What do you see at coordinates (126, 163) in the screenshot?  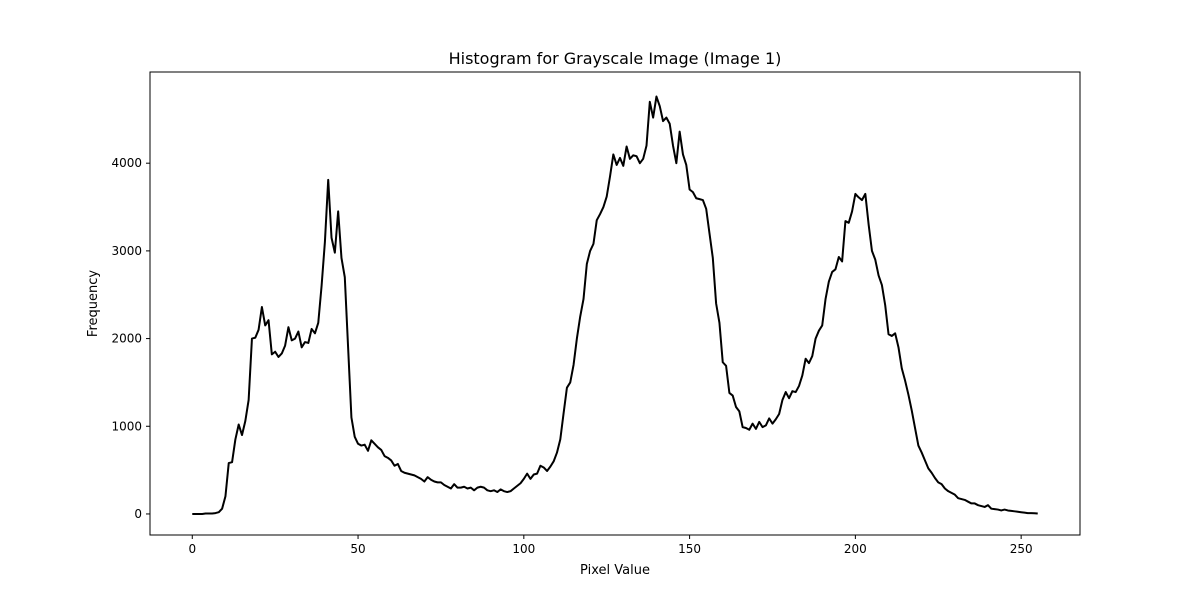 I see `y-tick-label: 4000` at bounding box center [126, 163].